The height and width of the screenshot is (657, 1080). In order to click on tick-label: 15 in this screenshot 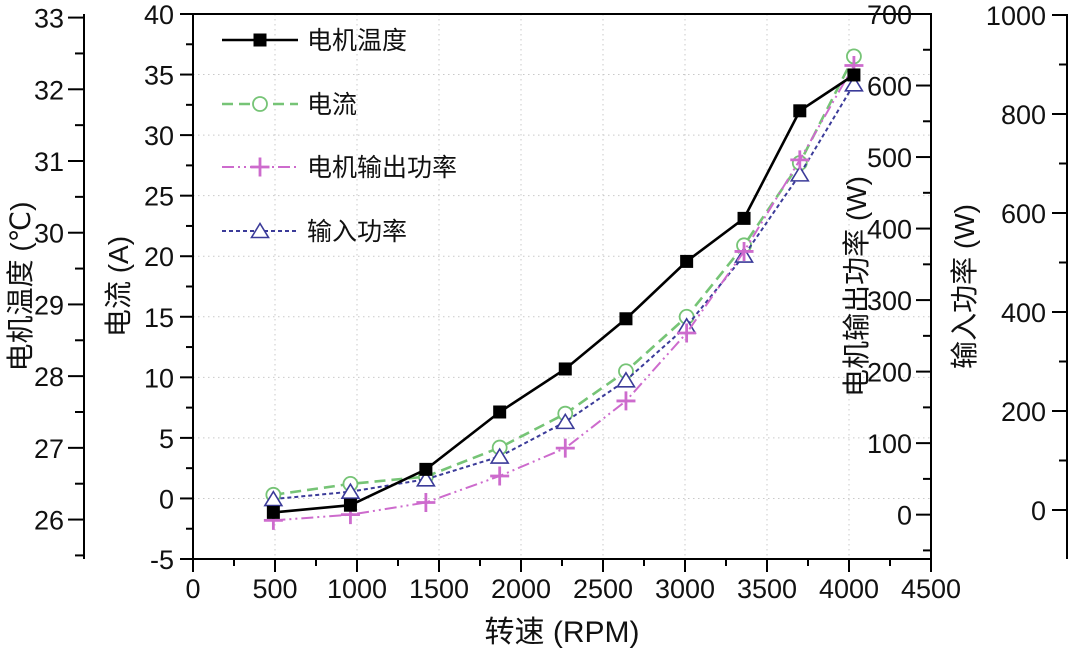, I will do `click(159, 318)`.